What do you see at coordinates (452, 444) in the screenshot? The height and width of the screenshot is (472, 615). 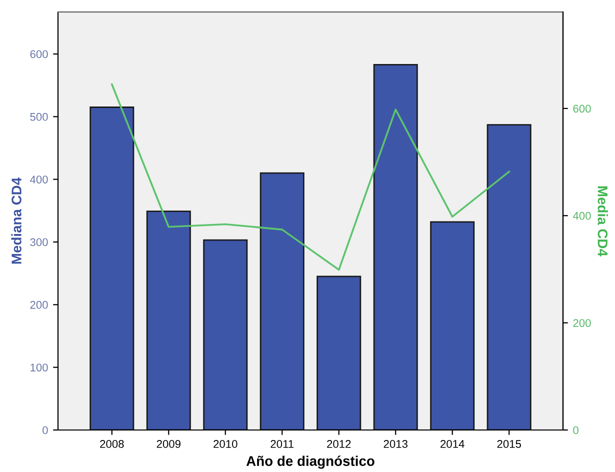 I see `x-tick-label: 2014` at bounding box center [452, 444].